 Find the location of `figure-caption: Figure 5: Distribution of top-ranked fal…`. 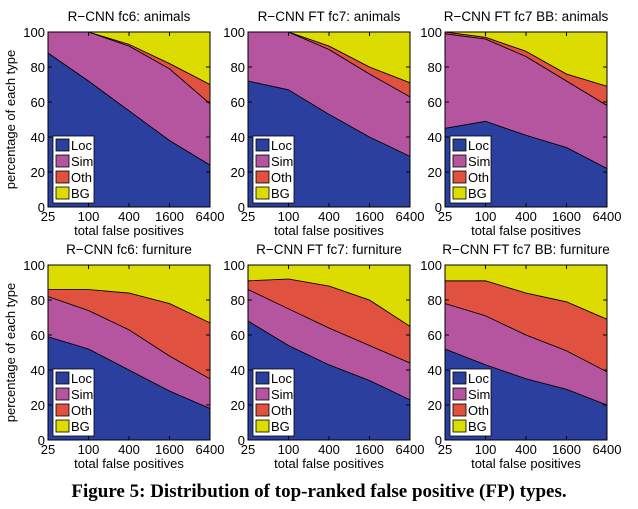

figure-caption: Figure 5: Distribution of top-ranked fal… is located at coordinates (319, 491).